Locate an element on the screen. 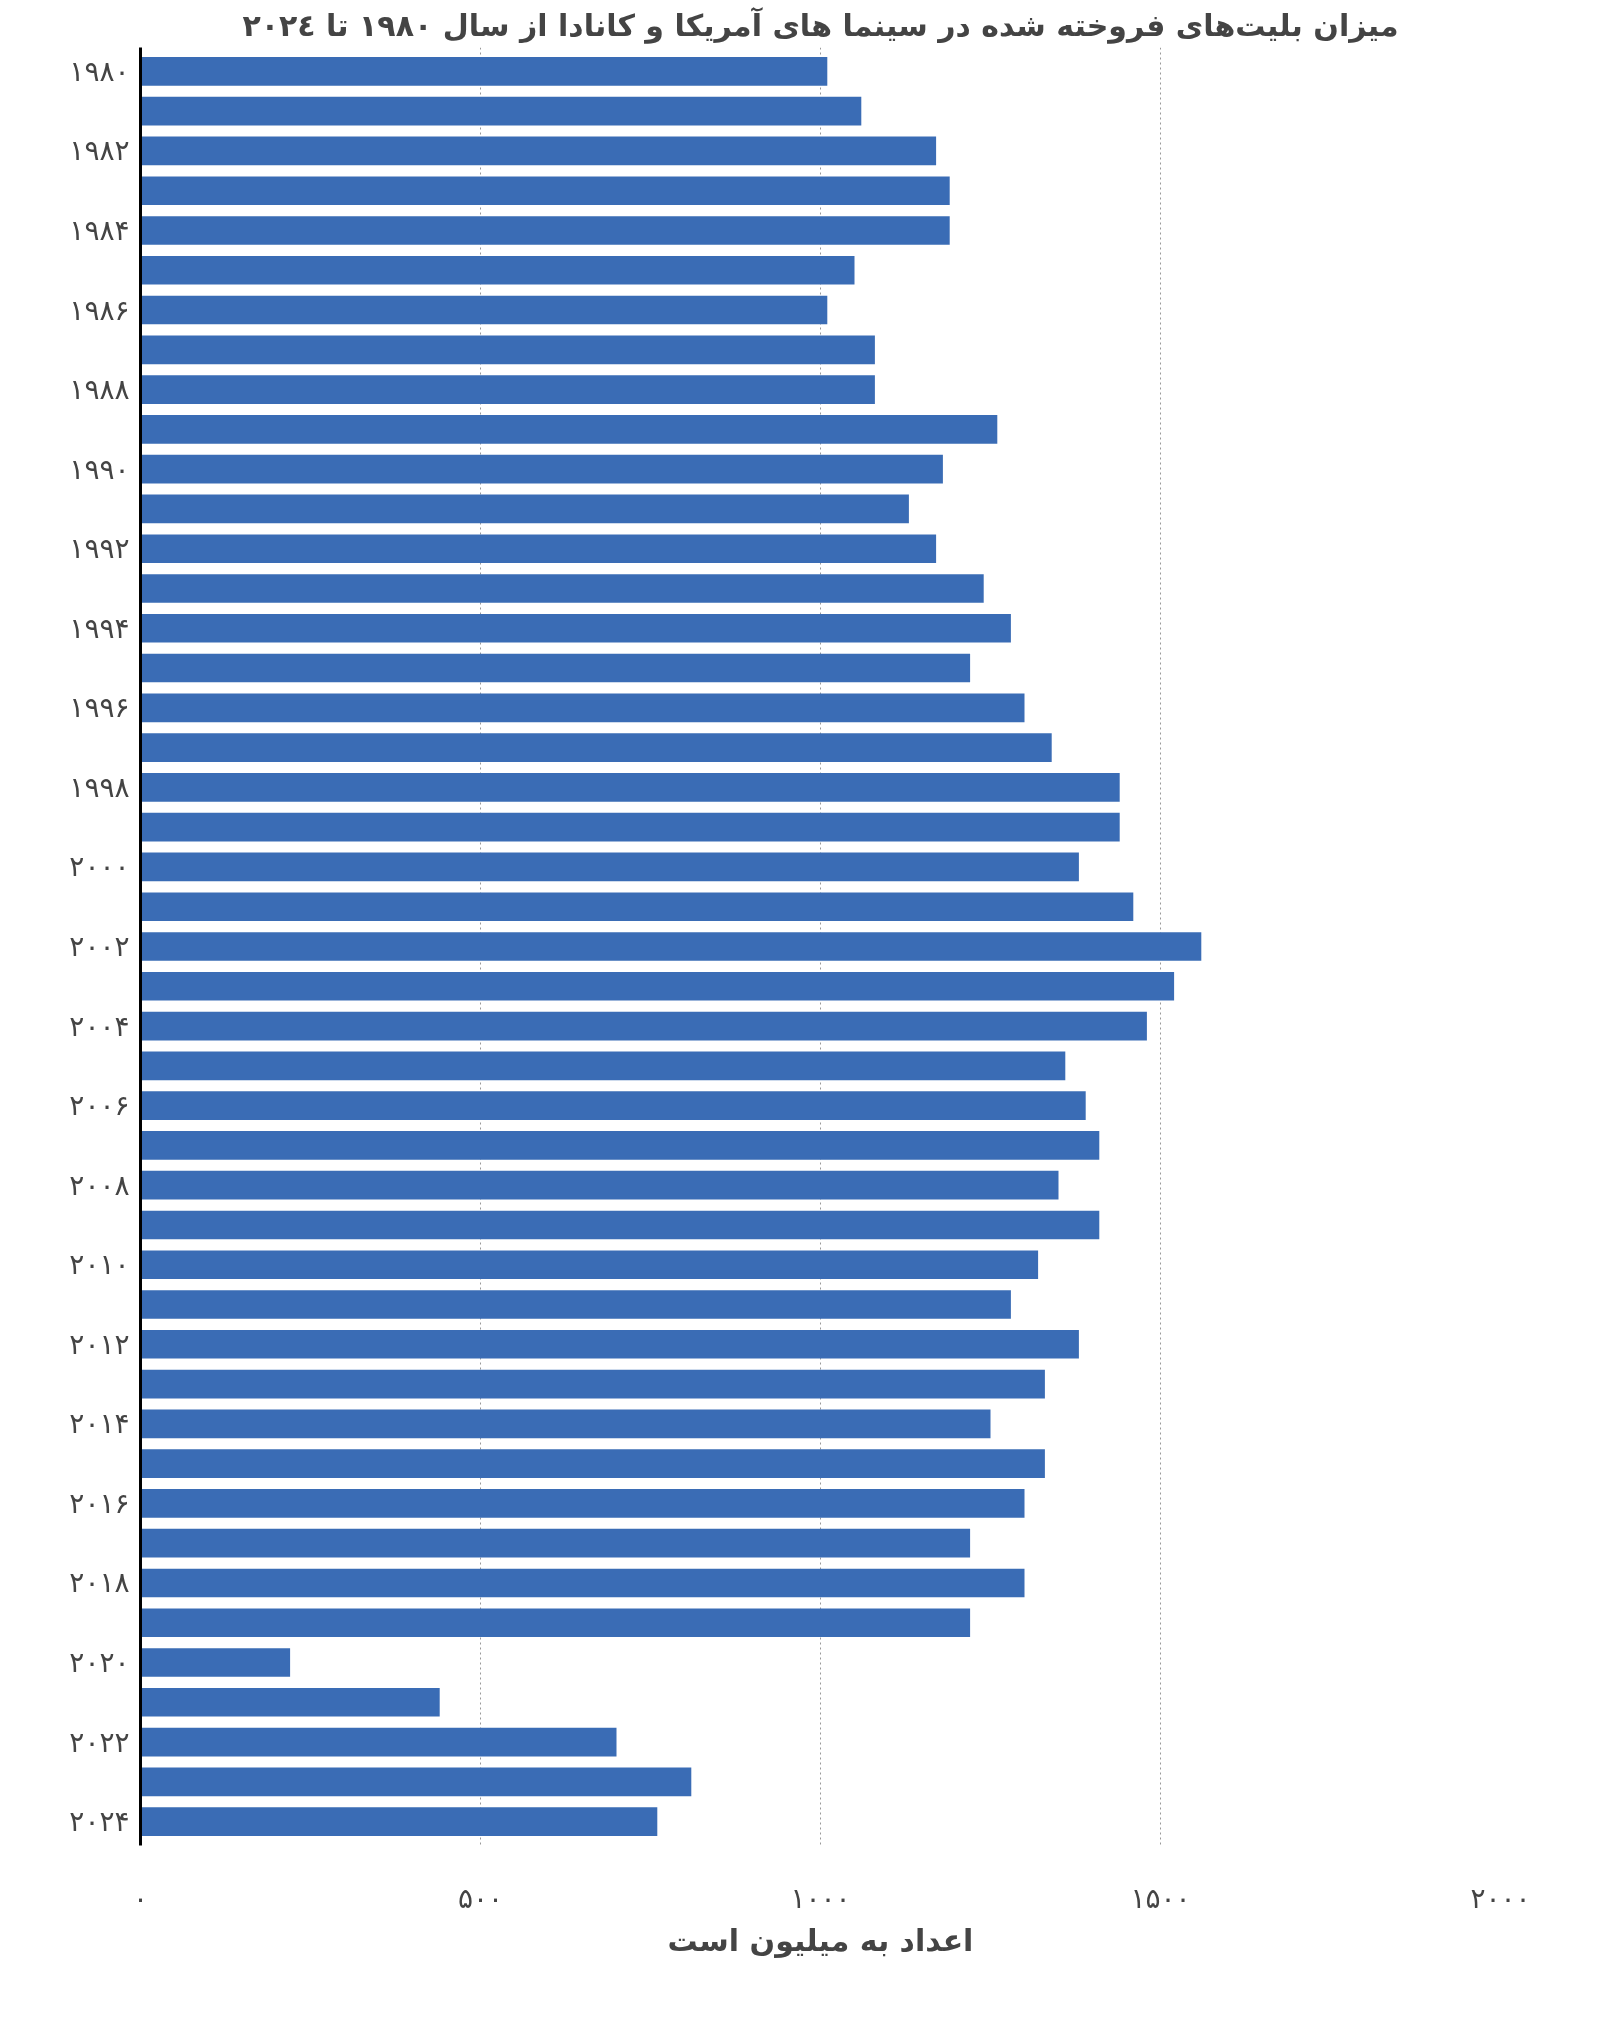 This screenshot has height=2020, width=1617. y-tick-label: ۲۰۰۶ is located at coordinates (99, 1106).